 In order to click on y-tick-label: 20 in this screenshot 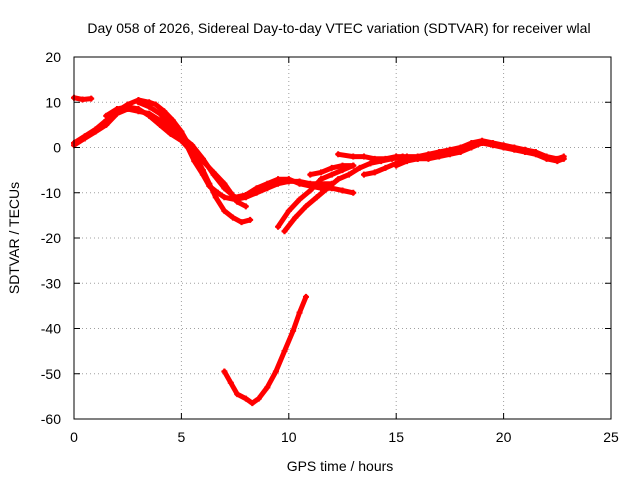, I will do `click(53, 57)`.